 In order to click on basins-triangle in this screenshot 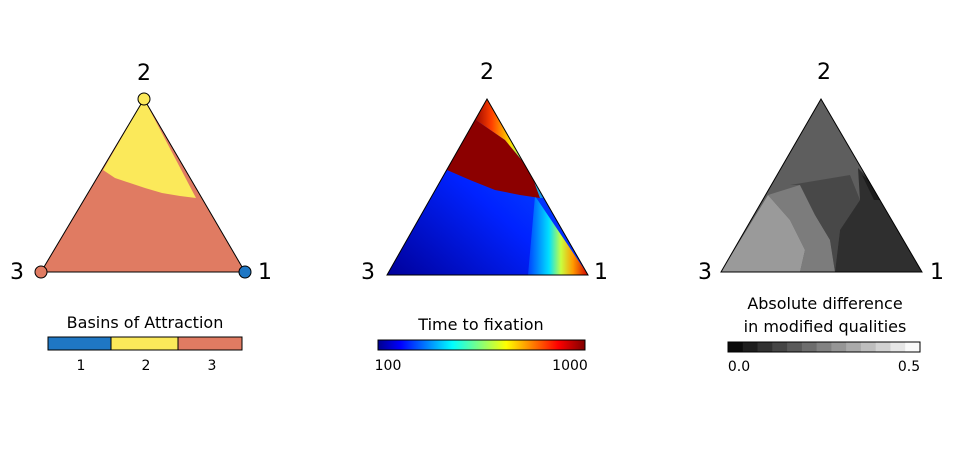, I will do `click(143, 185)`.